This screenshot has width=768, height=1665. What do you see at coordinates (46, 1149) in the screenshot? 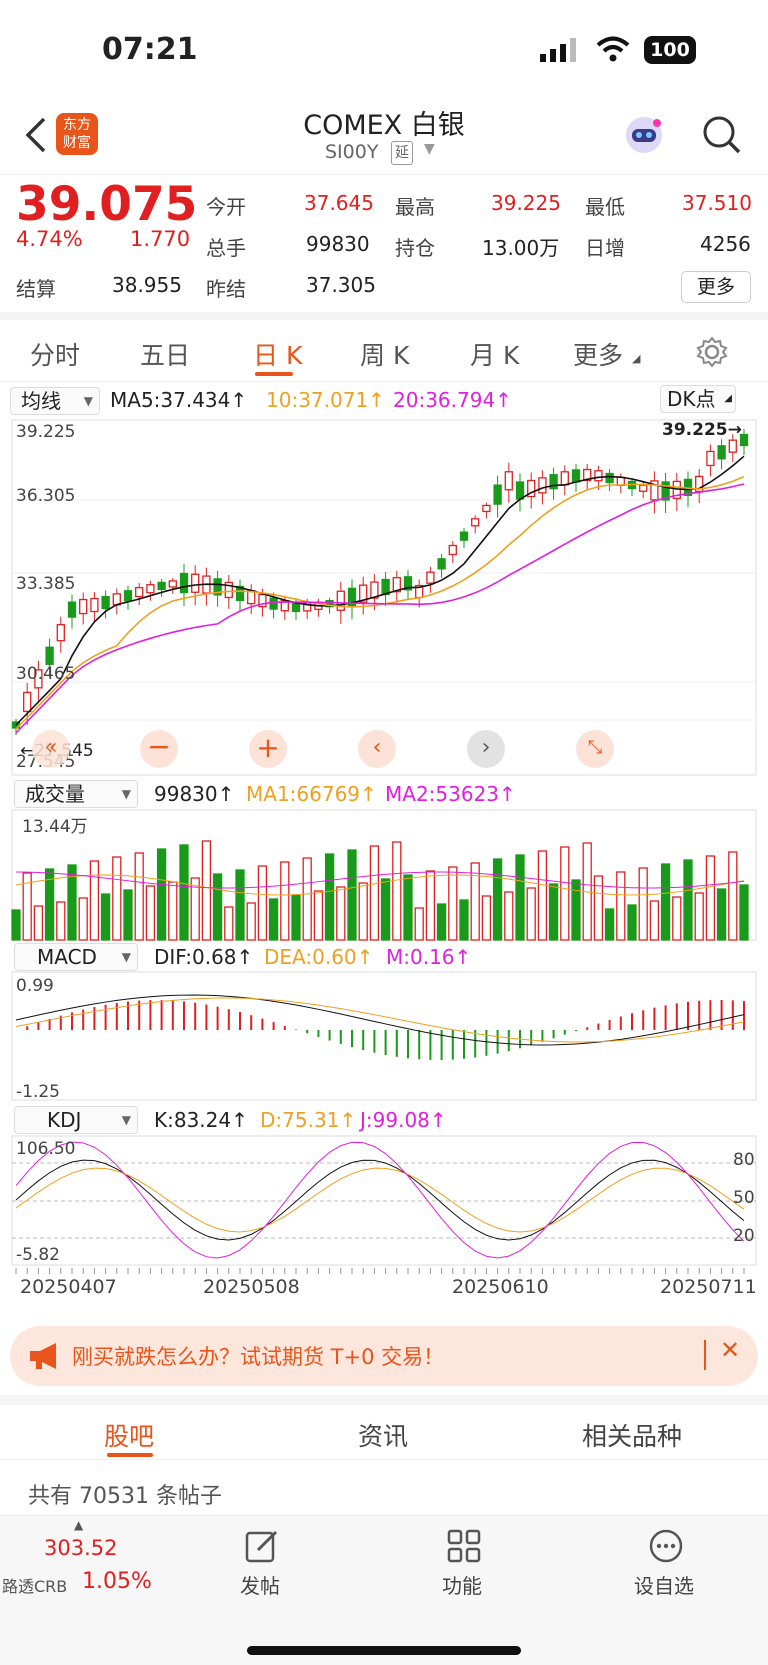
I see `kdj-top-label: 106.50` at bounding box center [46, 1149].